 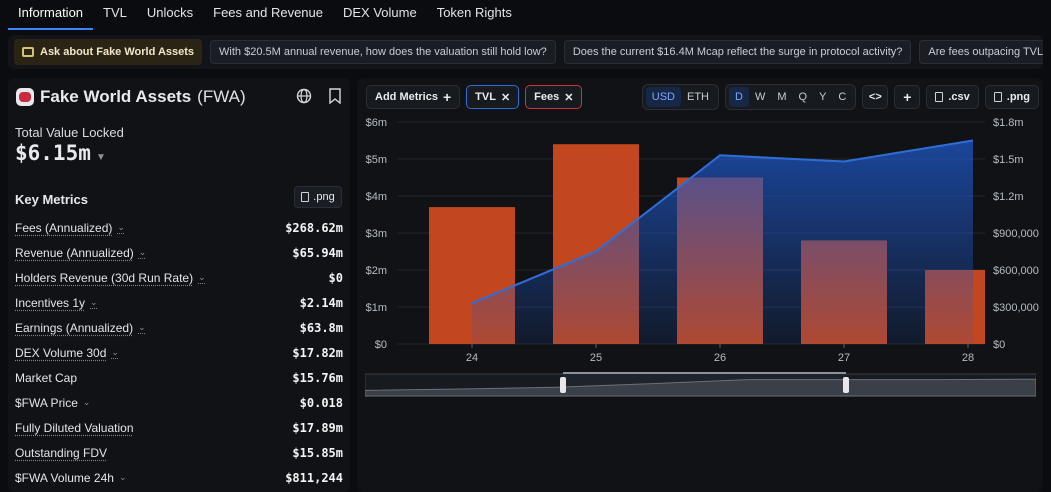 I want to click on range-handle-right, so click(x=846, y=385).